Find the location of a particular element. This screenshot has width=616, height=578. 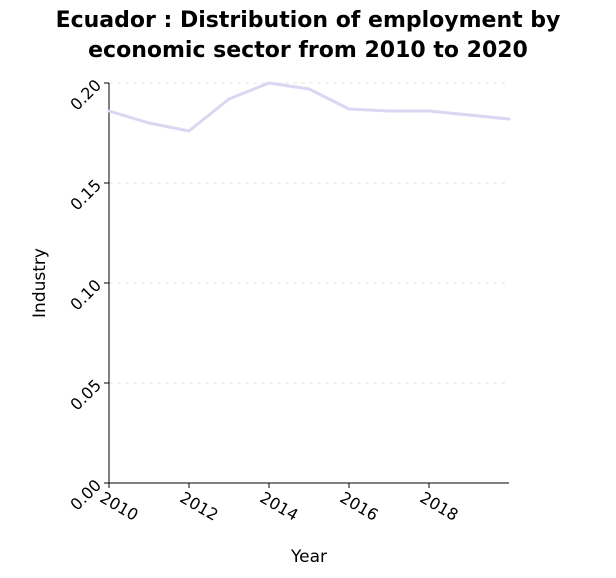

chart-title-line-1: Ecuador : Distribution of employment by is located at coordinates (308, 20).